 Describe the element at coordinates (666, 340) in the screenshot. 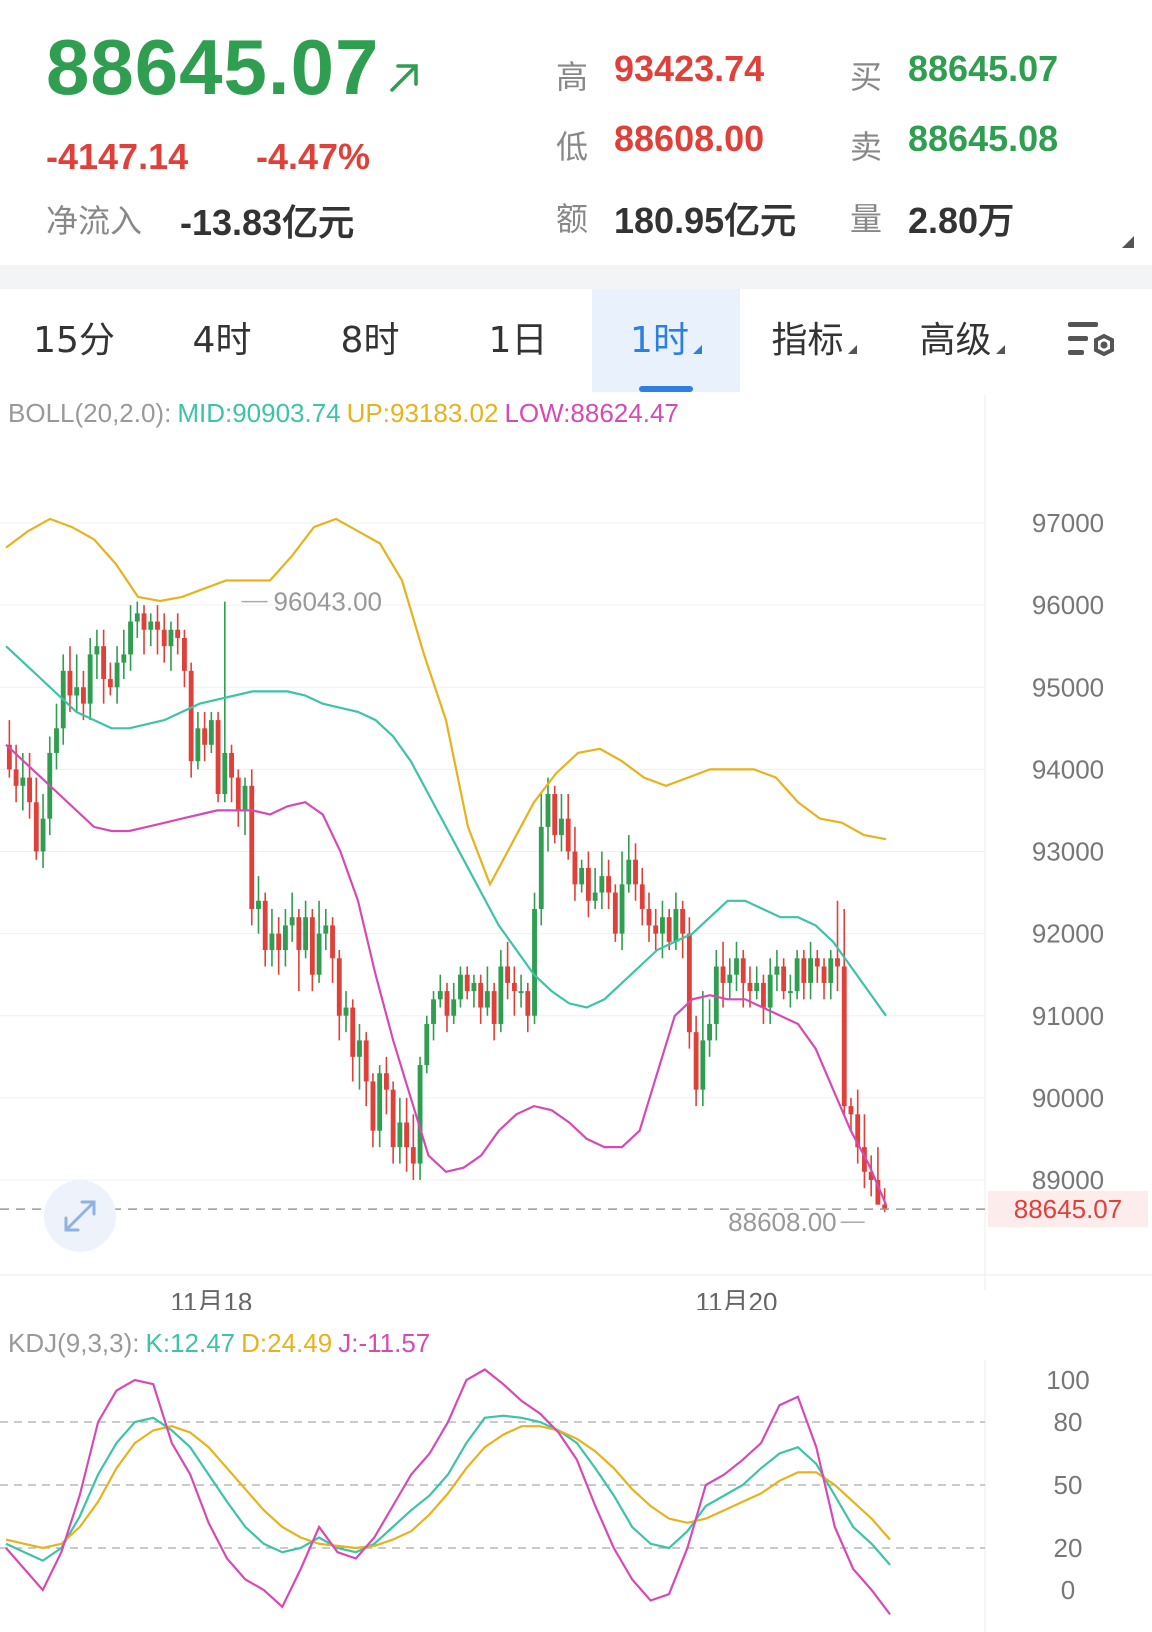

I see `tab-1h: 1时` at that location.